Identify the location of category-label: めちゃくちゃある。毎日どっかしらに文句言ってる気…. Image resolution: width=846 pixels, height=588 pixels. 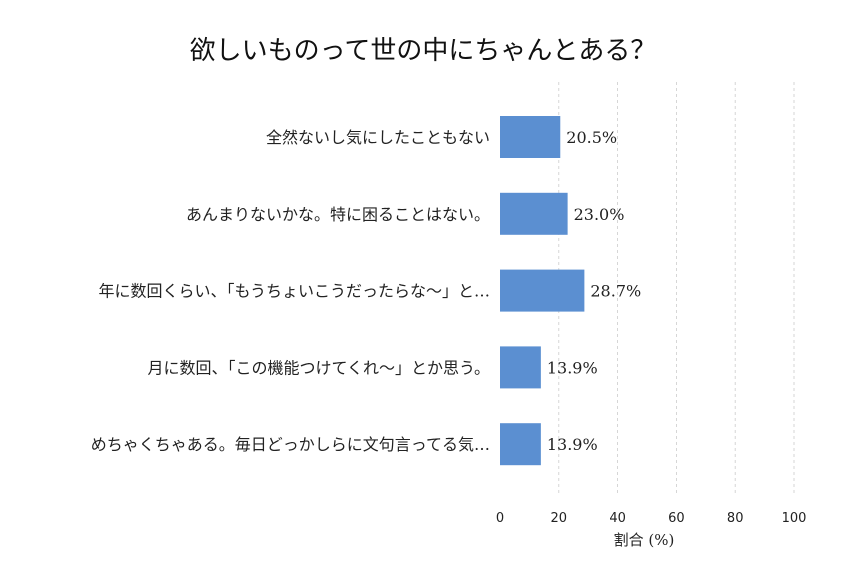
(290, 444).